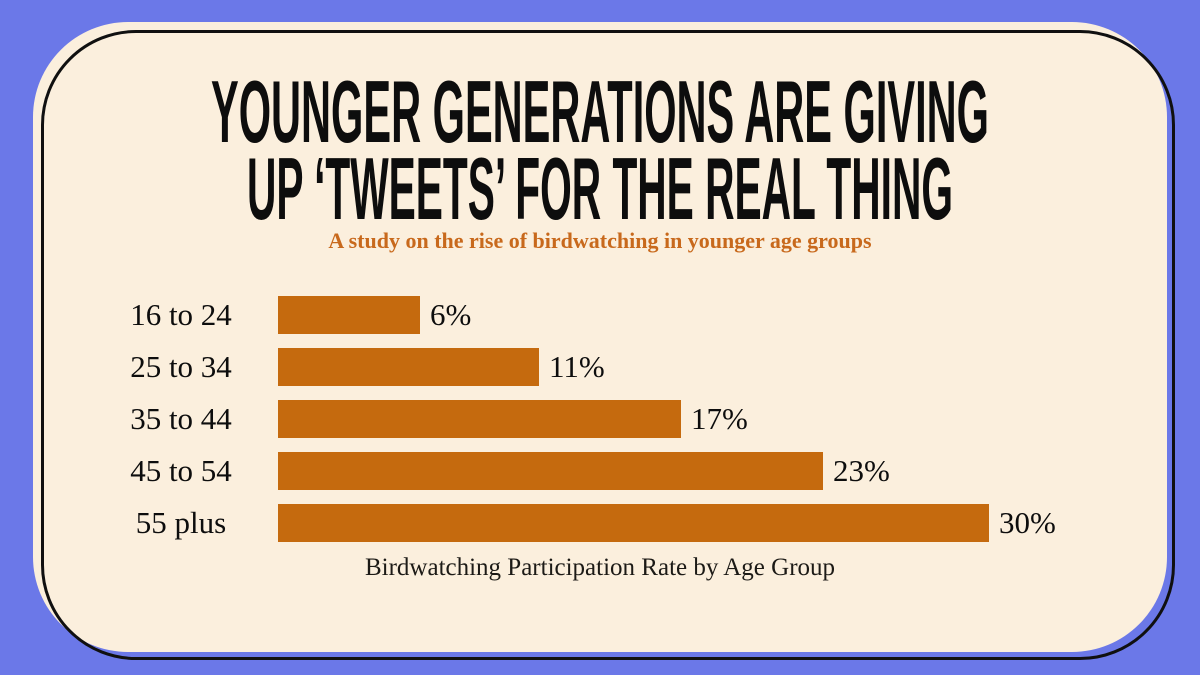 The image size is (1200, 675). I want to click on value-label: 30%, so click(1027, 522).